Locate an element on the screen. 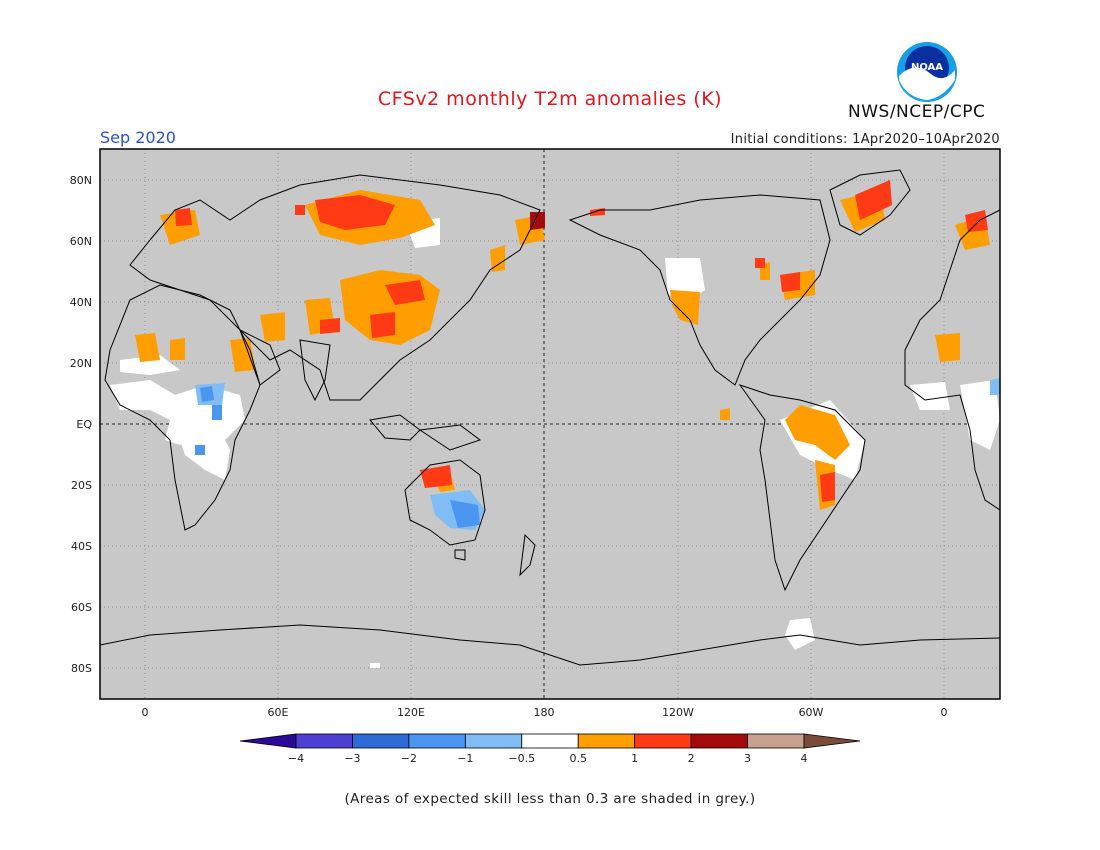 This screenshot has width=1100, height=850. colorbar-label: 4 is located at coordinates (804, 758).